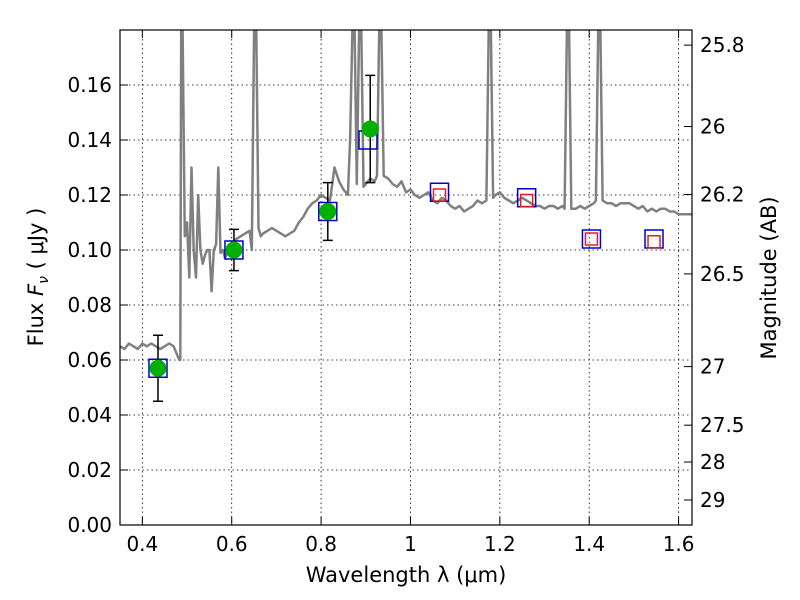  I want to click on x-tick-label: 1.4, so click(589, 544).